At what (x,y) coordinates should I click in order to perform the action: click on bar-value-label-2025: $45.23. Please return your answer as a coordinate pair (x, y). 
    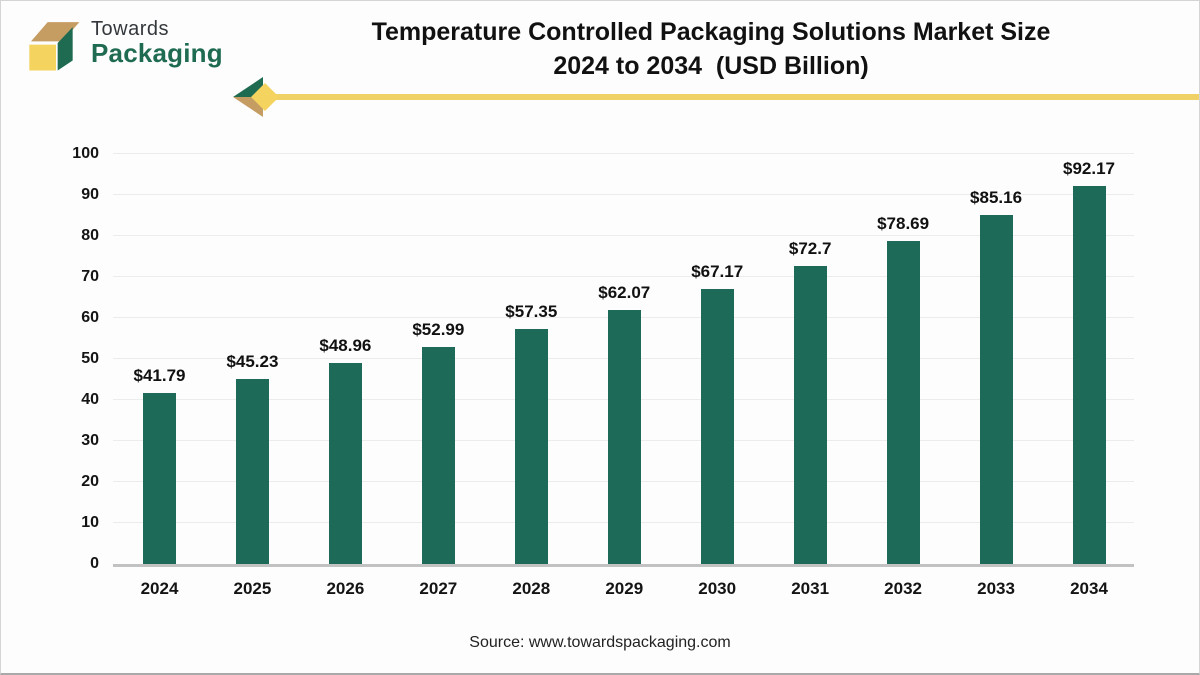
    Looking at the image, I should click on (252, 361).